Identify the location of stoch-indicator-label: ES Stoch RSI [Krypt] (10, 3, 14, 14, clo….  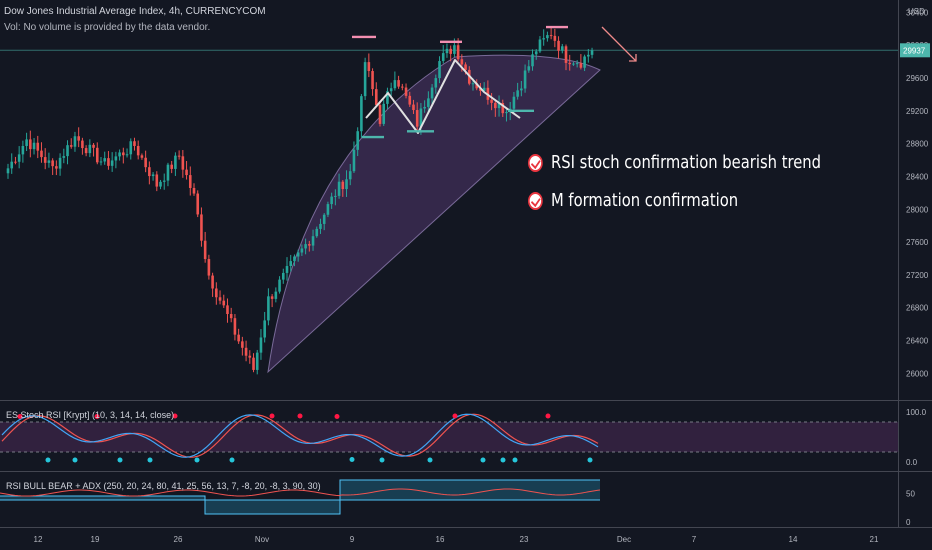
(90, 415).